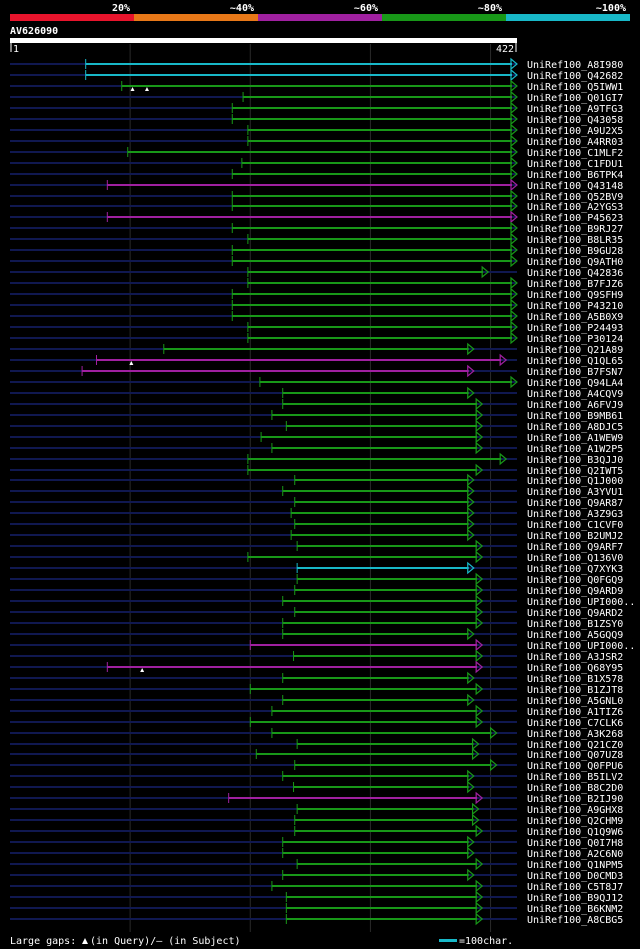 This screenshot has height=949, width=640. Describe the element at coordinates (575, 131) in the screenshot. I see `hit-label: UniRef100_A9U2X5` at that location.